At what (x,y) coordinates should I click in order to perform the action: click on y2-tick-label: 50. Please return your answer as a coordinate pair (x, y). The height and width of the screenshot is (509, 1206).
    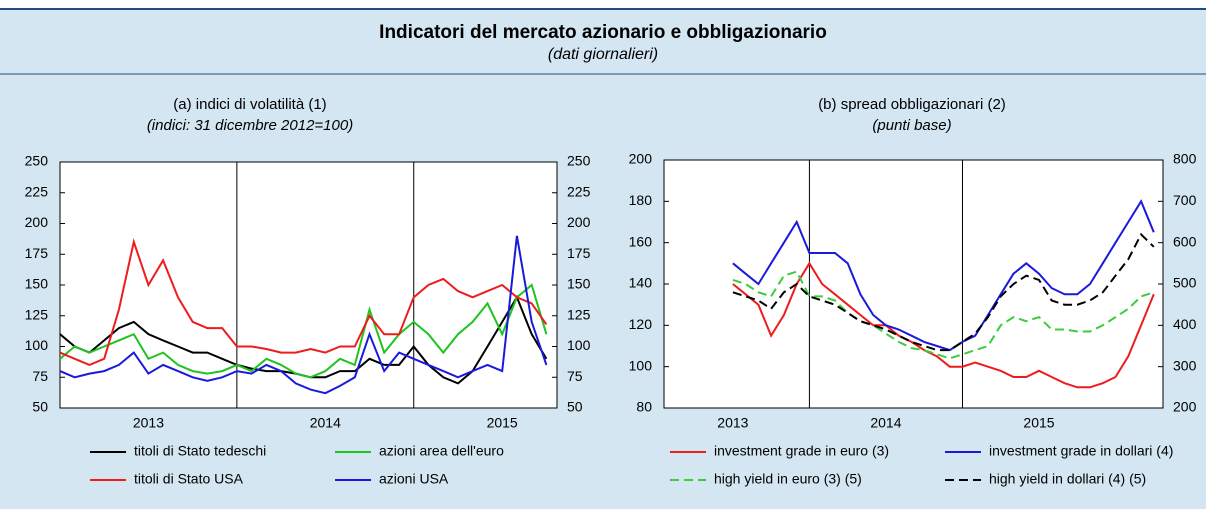
    Looking at the image, I should click on (575, 407).